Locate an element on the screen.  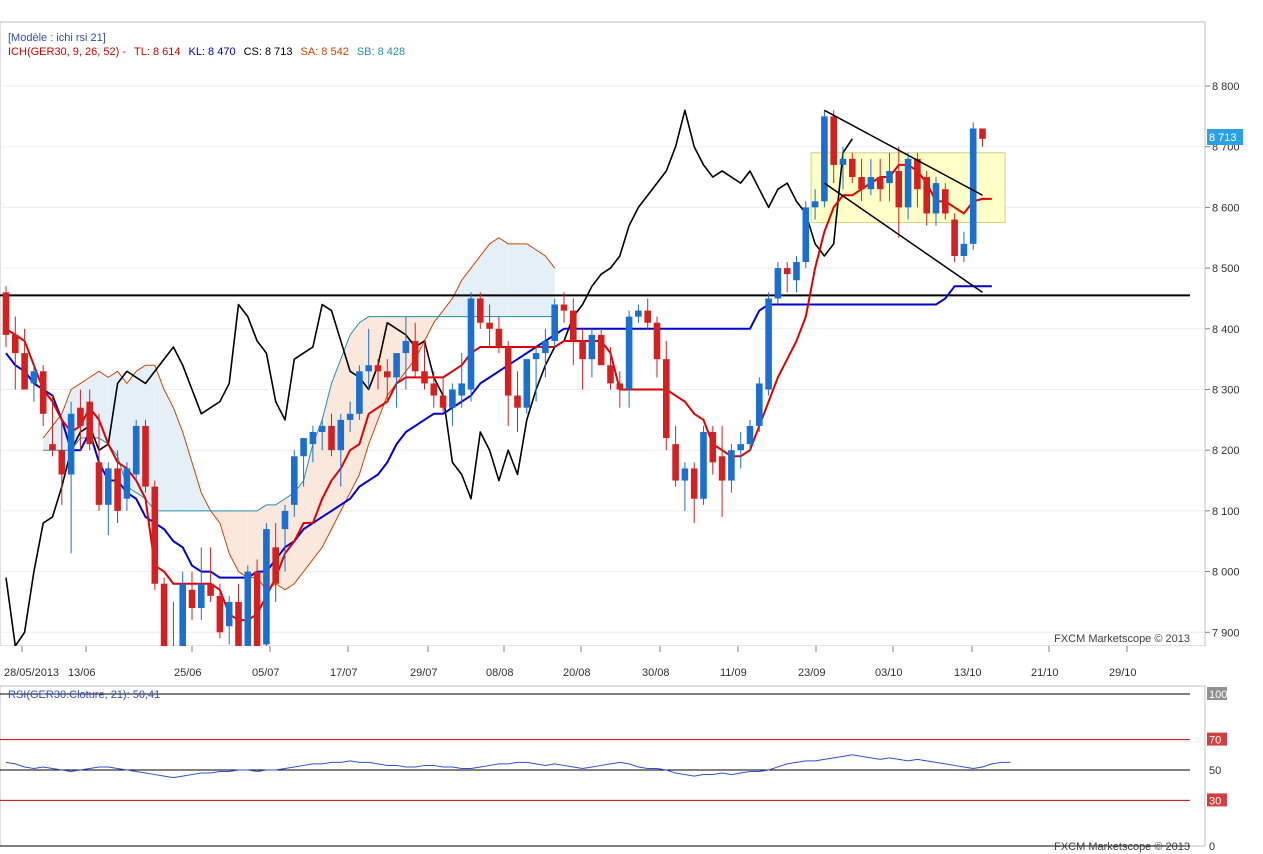
x-tick-label: 13/06 is located at coordinates (82, 673).